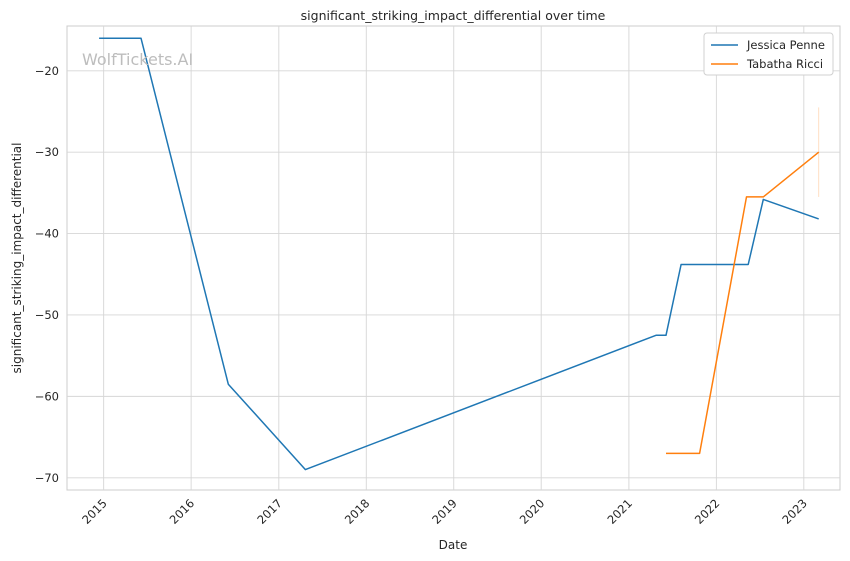  What do you see at coordinates (47, 152) in the screenshot?
I see `y-tick-label: −30` at bounding box center [47, 152].